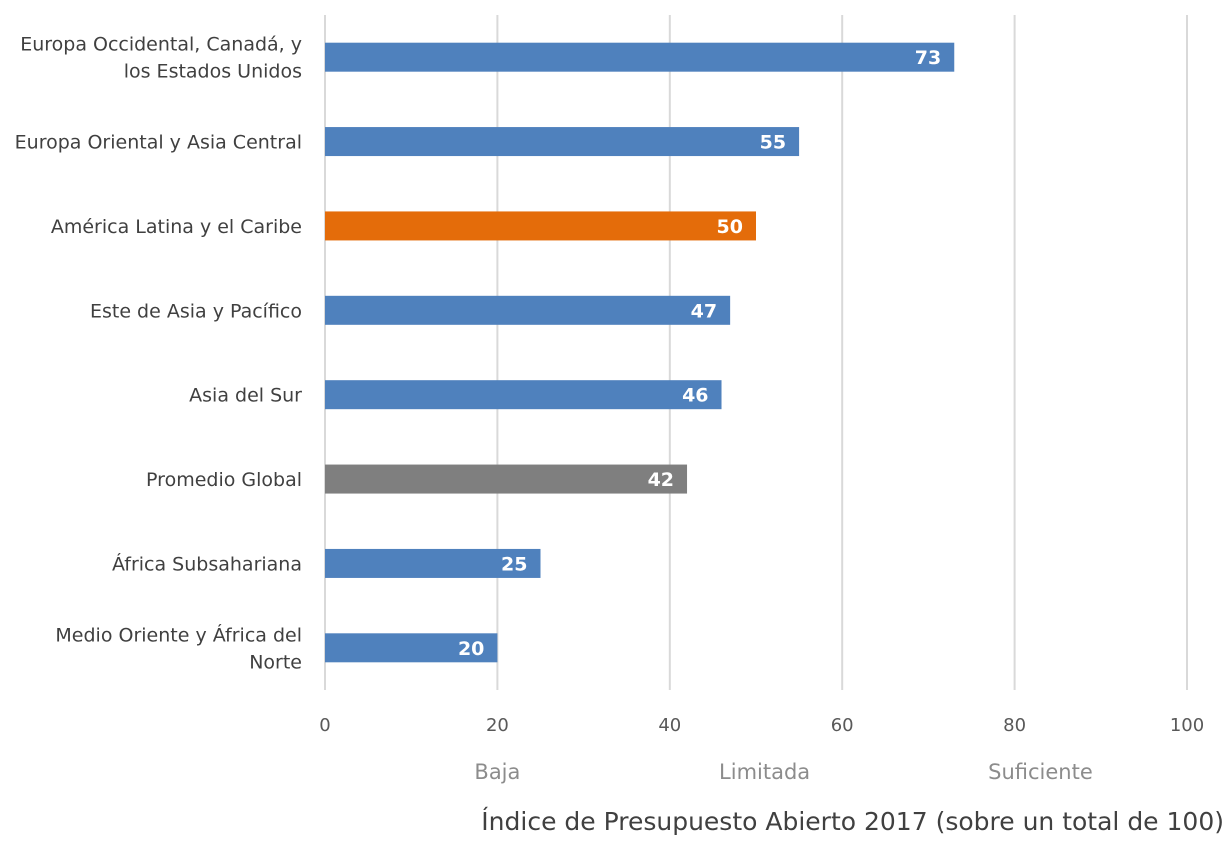 This screenshot has height=844, width=1228. What do you see at coordinates (704, 311) in the screenshot?
I see `data-label: 47` at bounding box center [704, 311].